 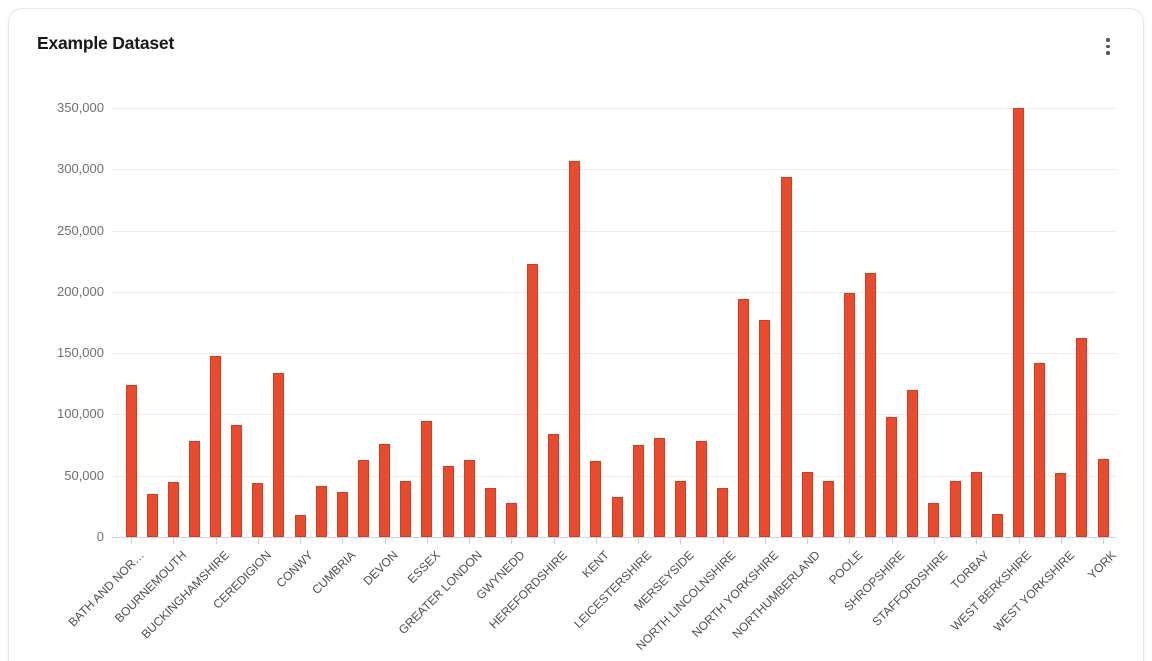 What do you see at coordinates (528, 590) in the screenshot?
I see `x-axis-label: HEREFORDSHIRE` at bounding box center [528, 590].